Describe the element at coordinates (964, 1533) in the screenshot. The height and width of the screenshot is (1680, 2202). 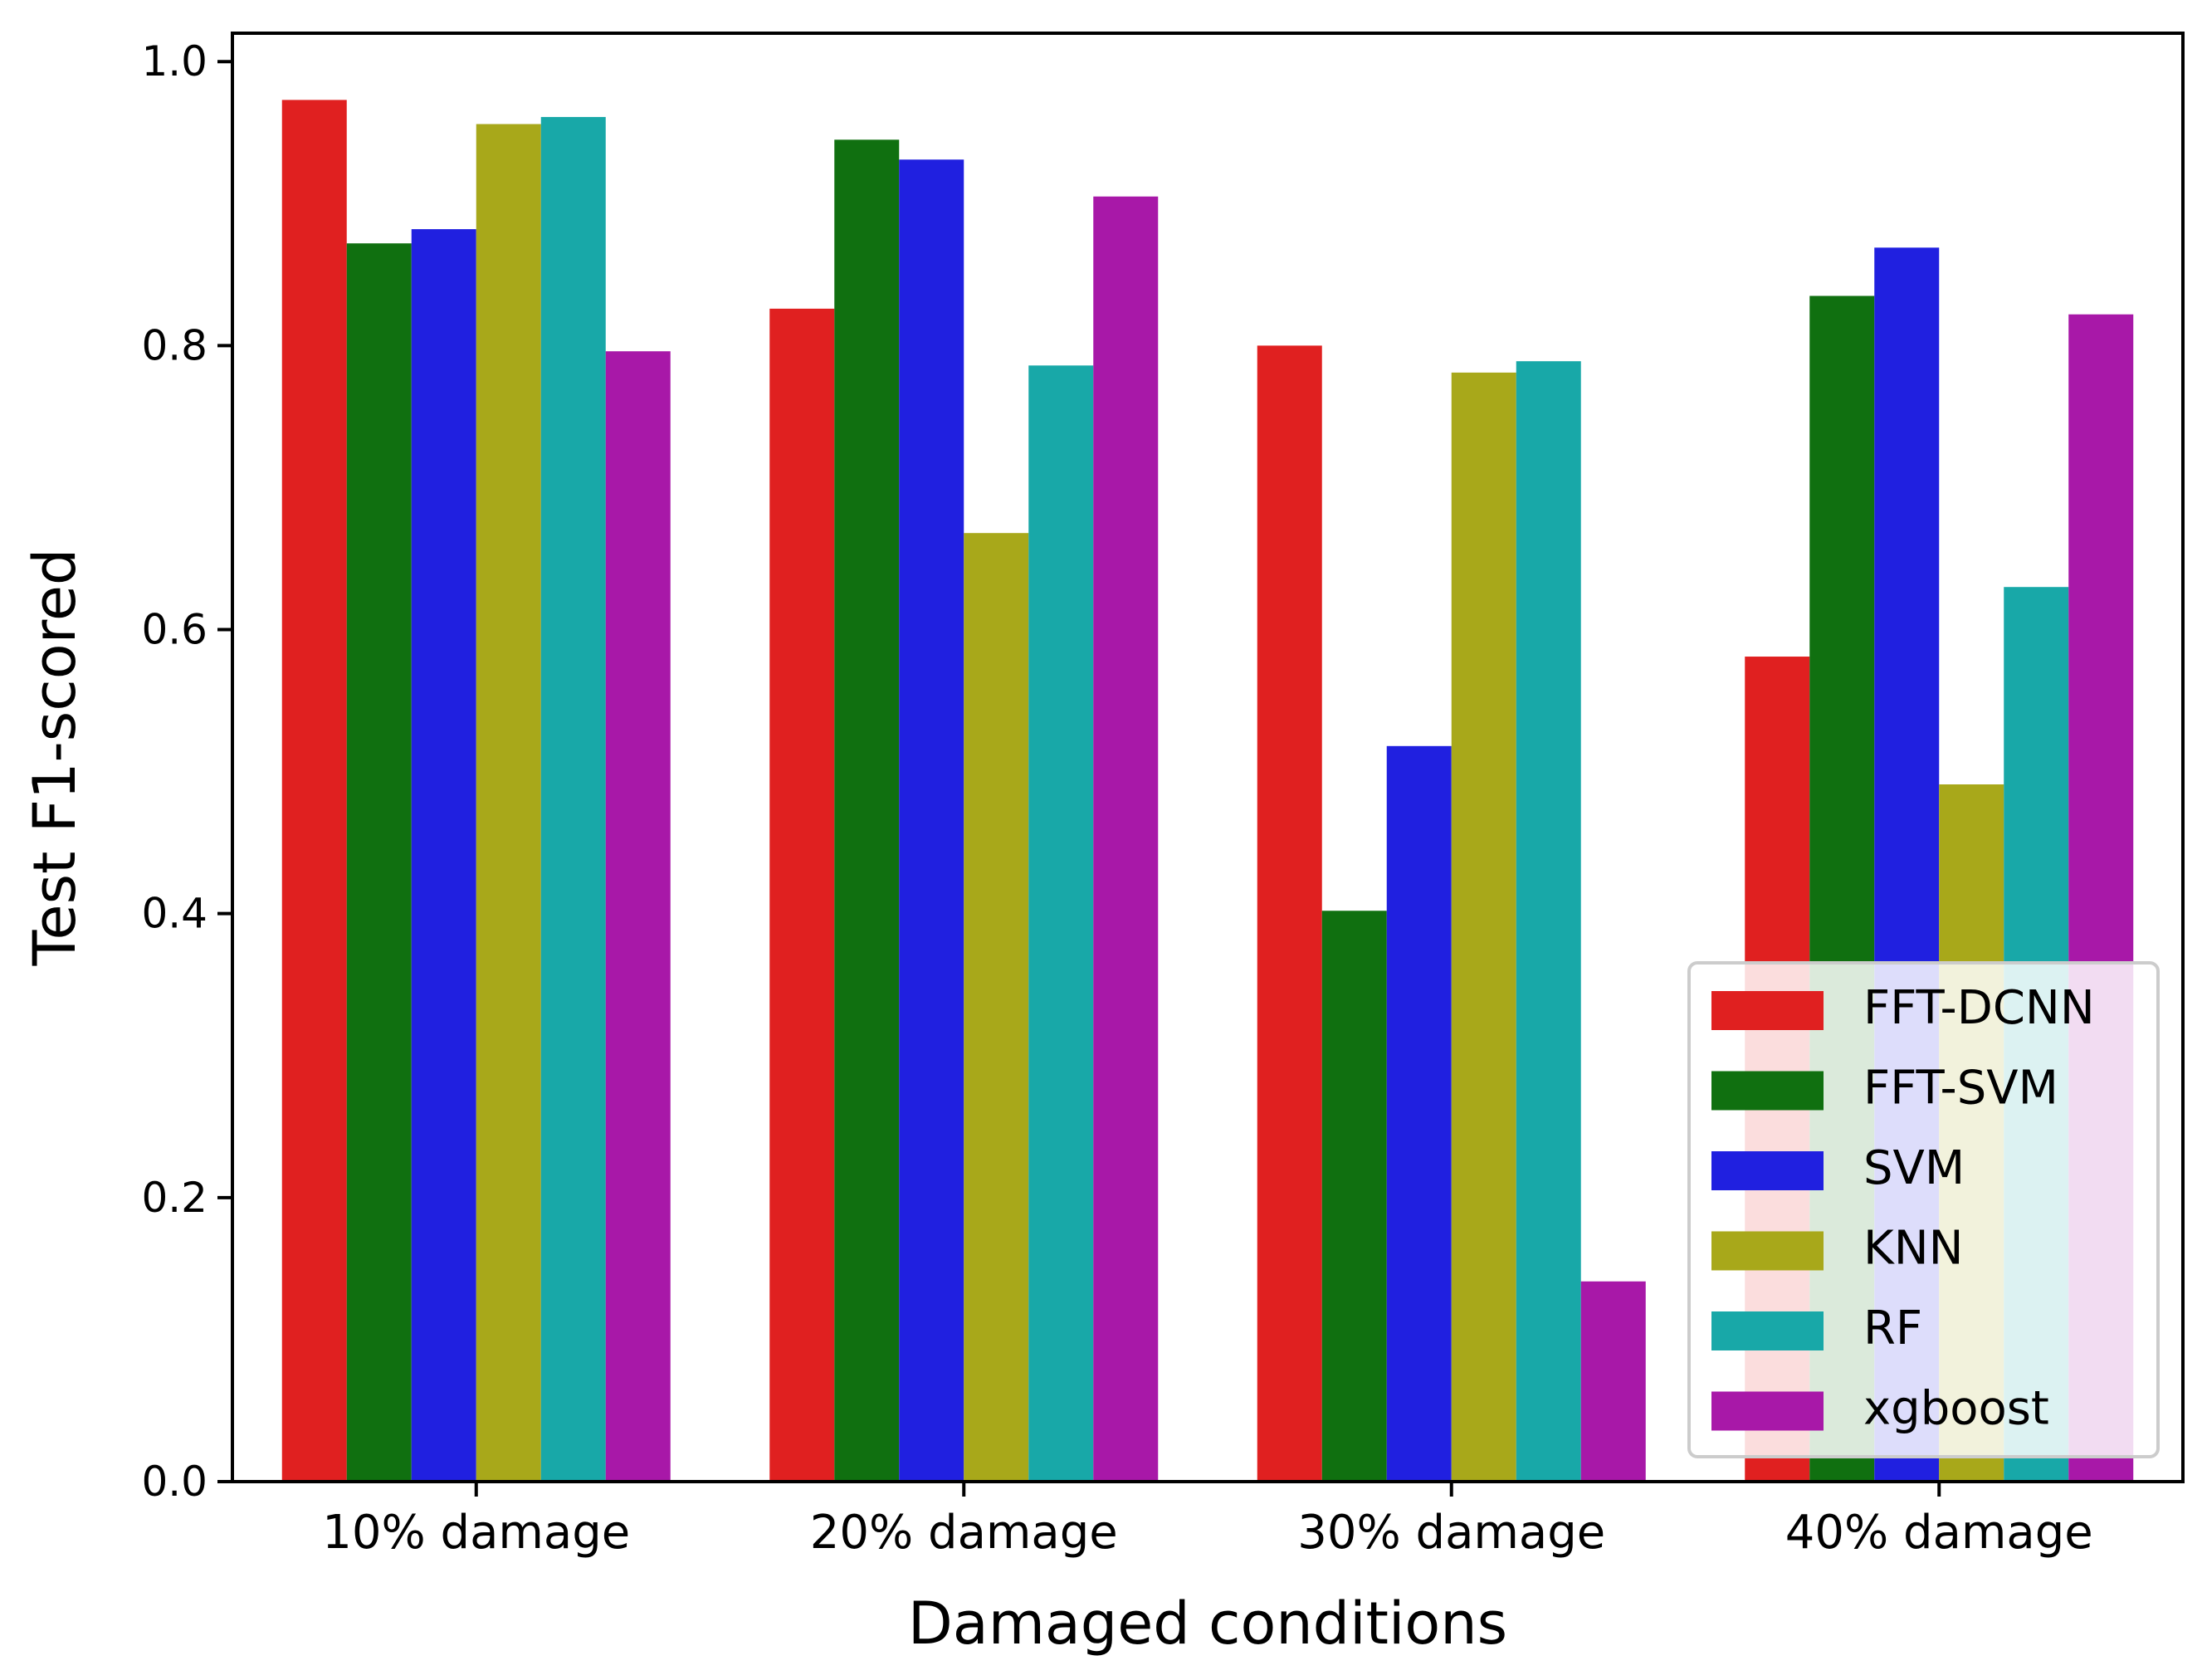
I see `x-tick-label: 20% damage` at that location.